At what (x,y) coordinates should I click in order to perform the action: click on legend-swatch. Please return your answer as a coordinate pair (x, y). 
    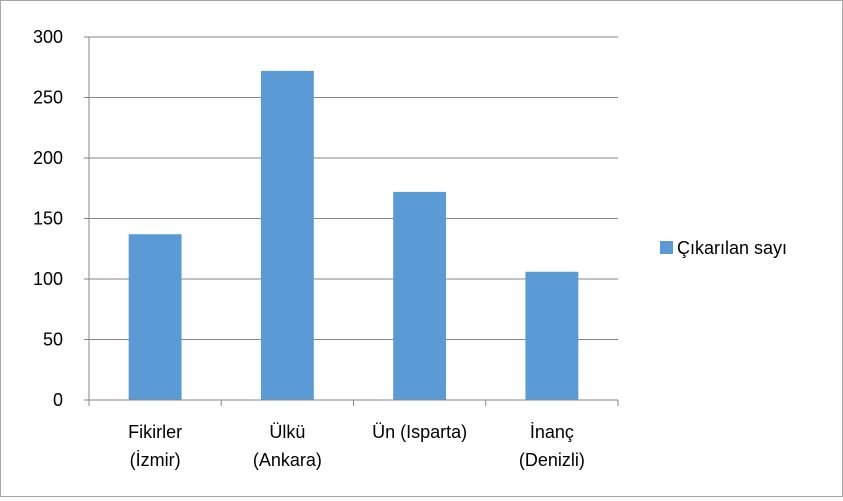
    Looking at the image, I should click on (666, 247).